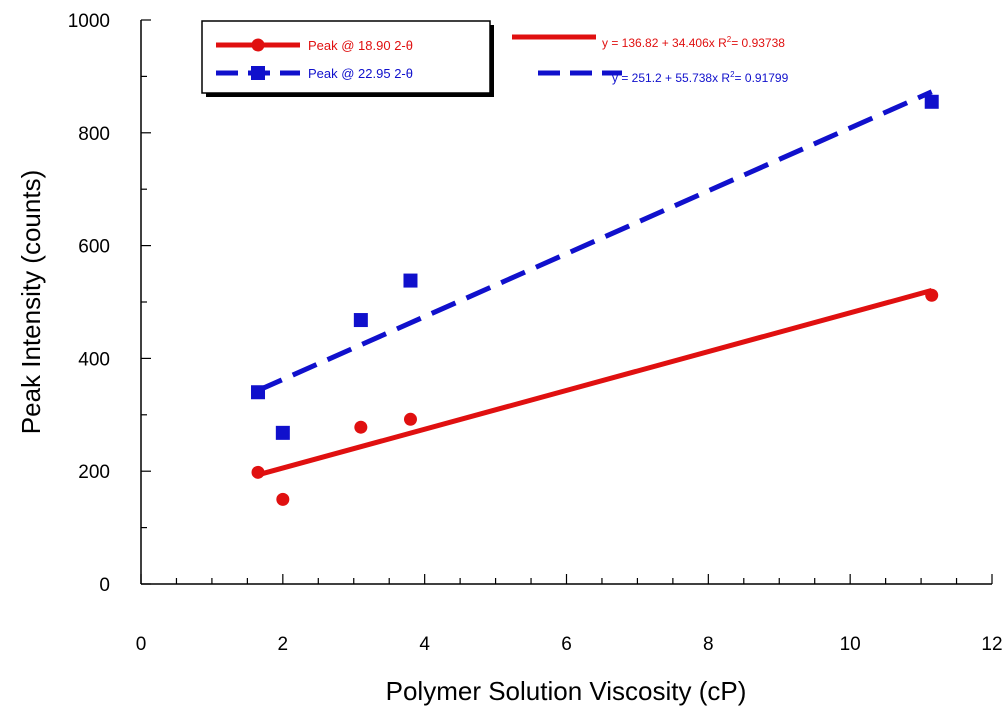 The image size is (1004, 713). I want to click on y-tick-label: 800, so click(94, 134).